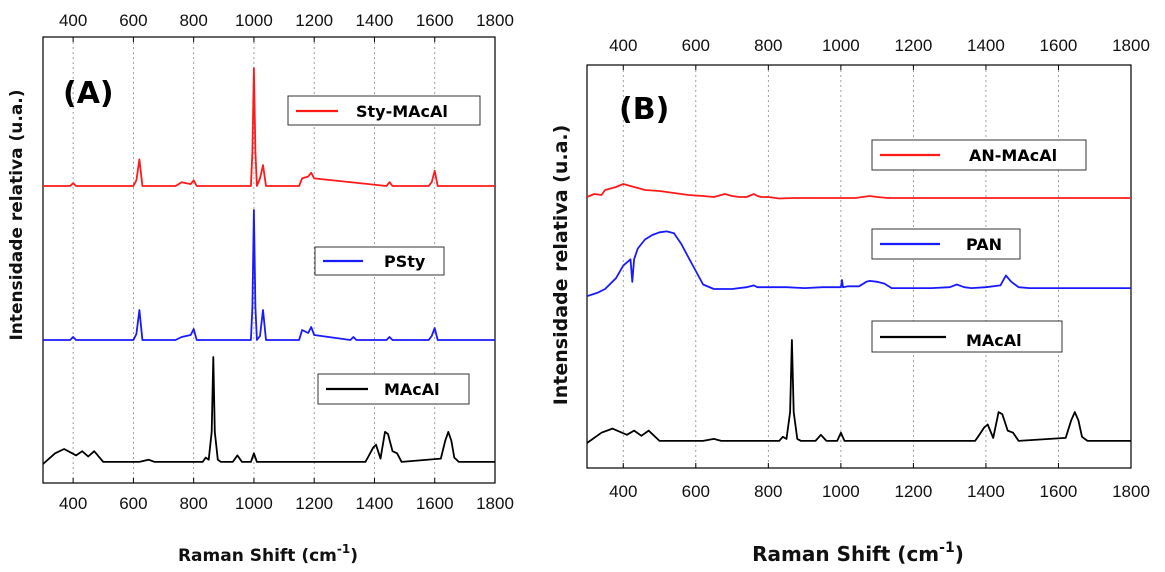 This screenshot has width=1165, height=572. I want to click on x-tick-label-bottom-b: 1800, so click(1131, 491).